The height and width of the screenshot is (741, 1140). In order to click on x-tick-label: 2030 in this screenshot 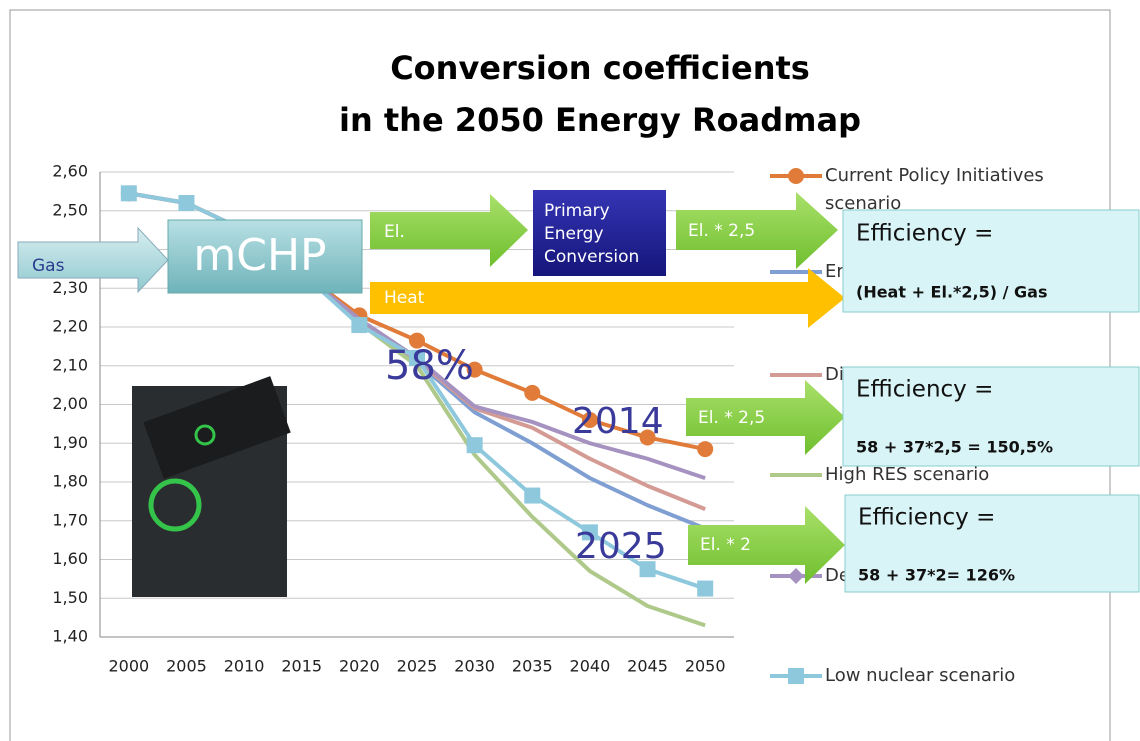, I will do `click(474, 666)`.